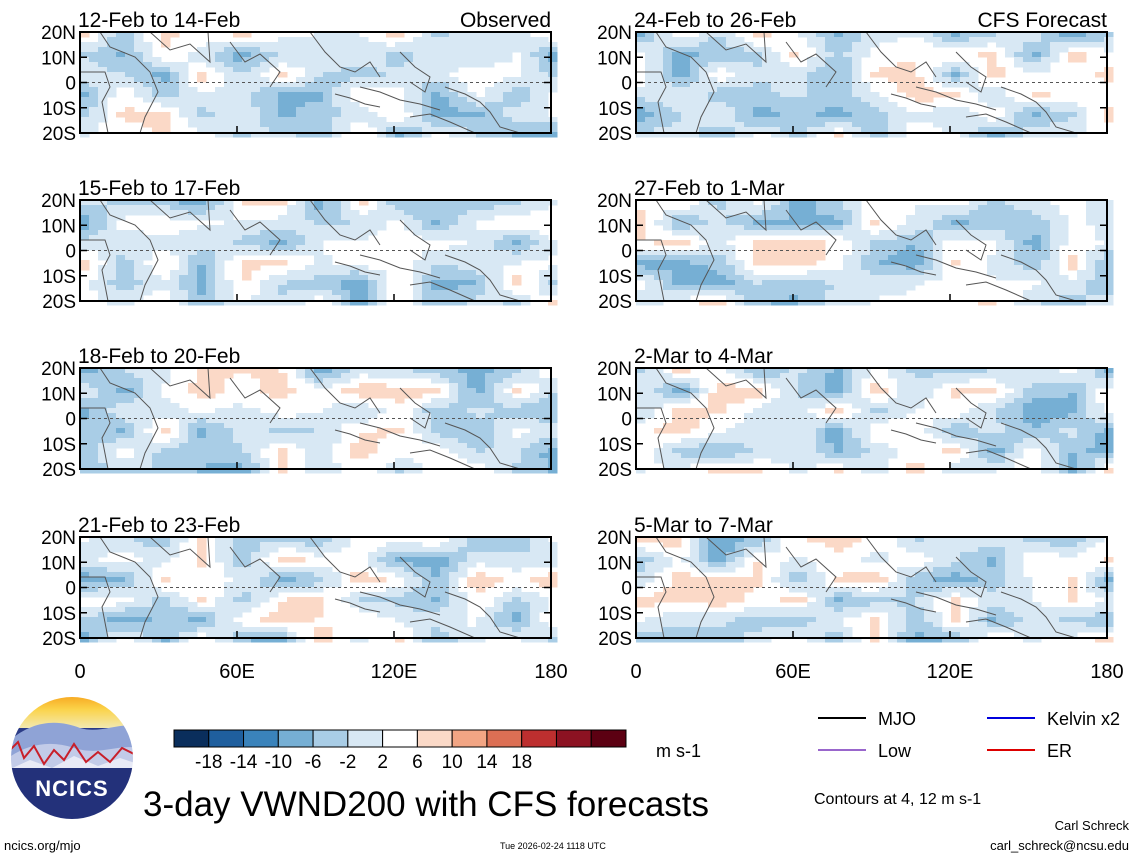  I want to click on colorbar-tick-label: 14, so click(487, 762).